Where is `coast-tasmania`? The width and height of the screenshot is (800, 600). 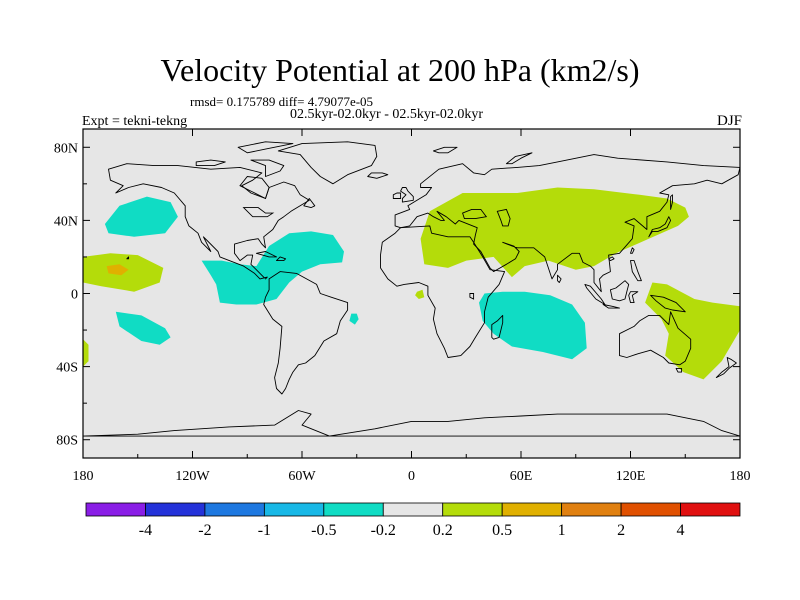
coast-tasmania is located at coordinates (679, 370).